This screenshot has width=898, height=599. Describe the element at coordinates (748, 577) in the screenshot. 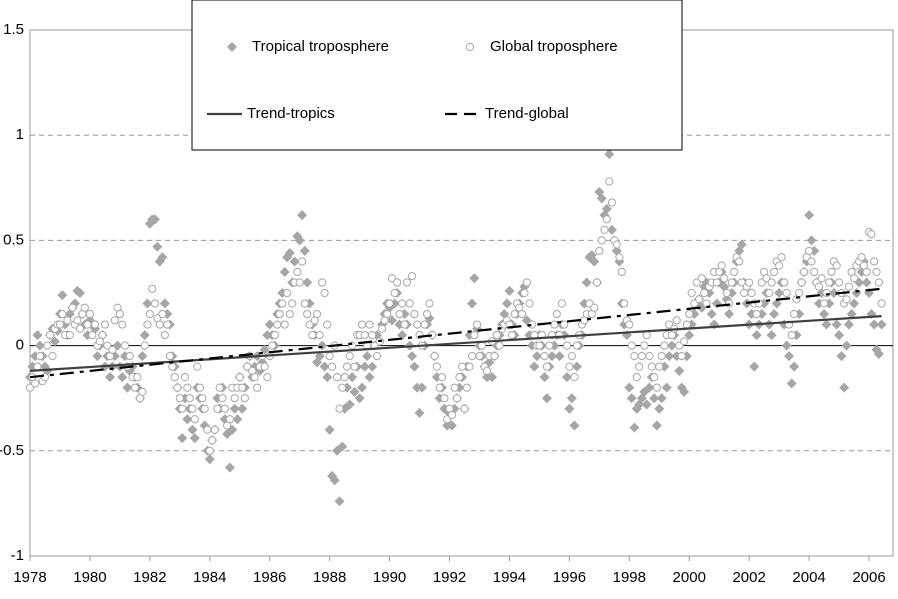

I see `x-tick-label: 2002` at that location.